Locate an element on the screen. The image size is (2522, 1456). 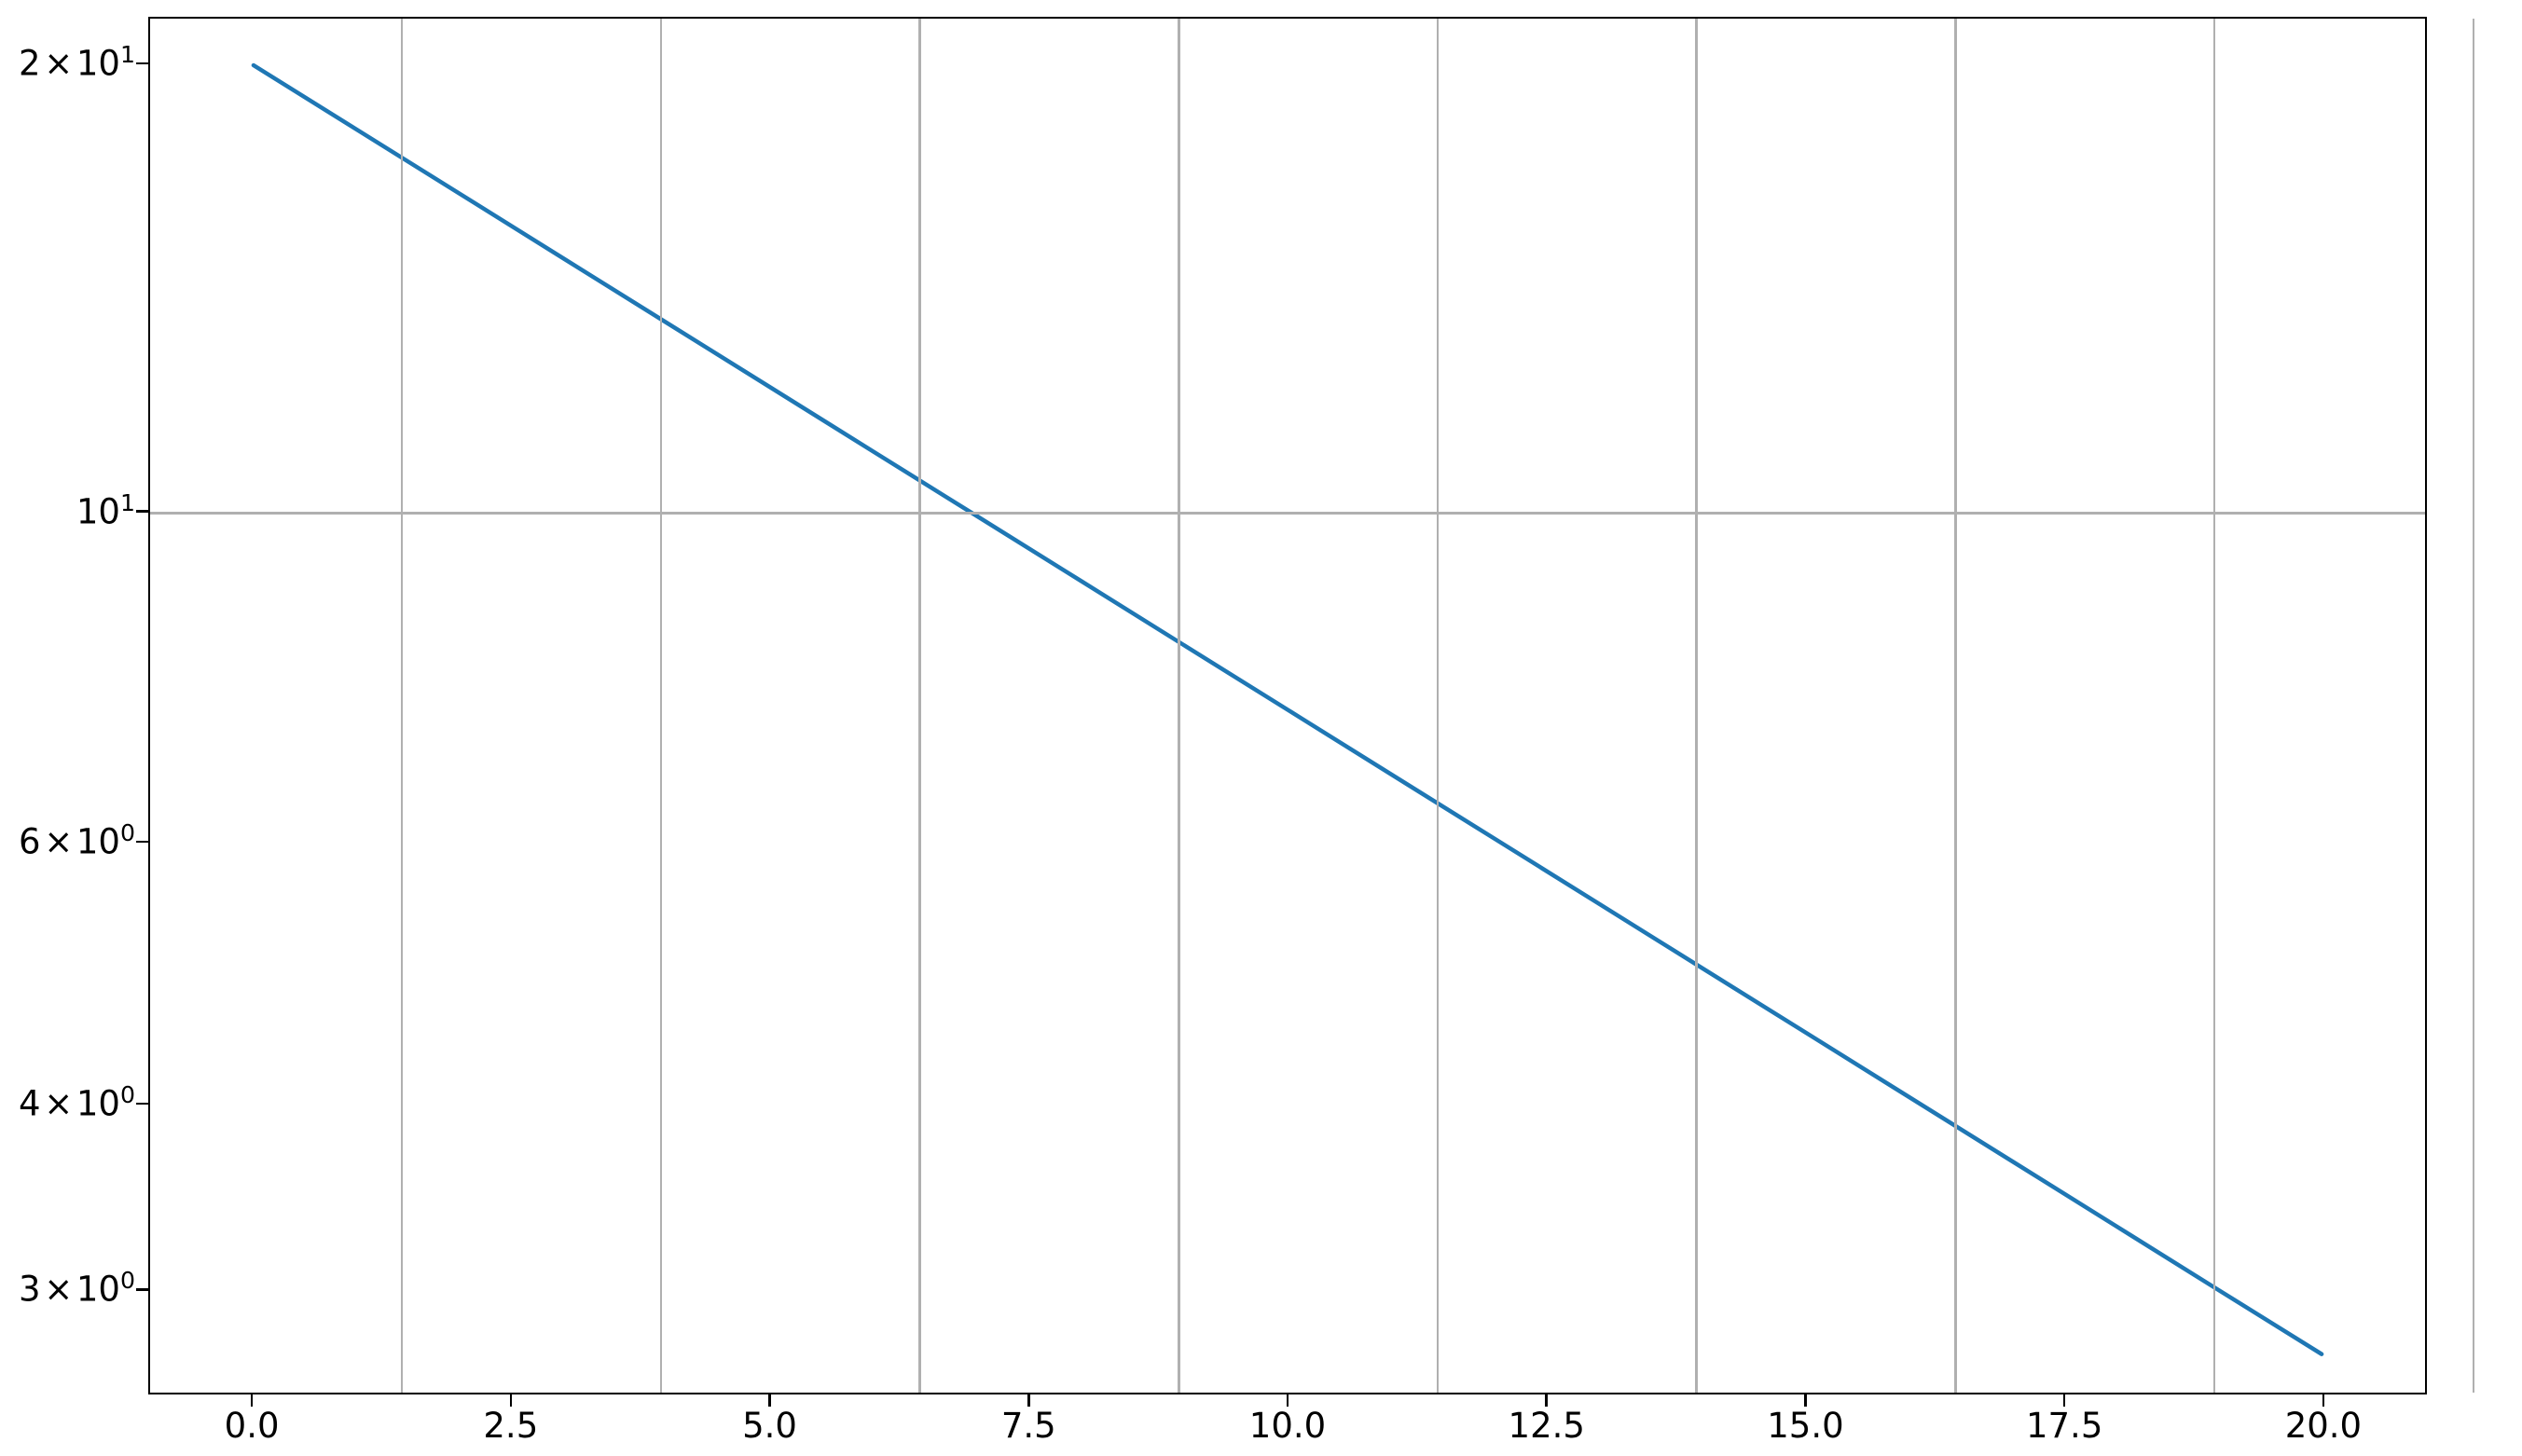
y-tick-label: 6×100 is located at coordinates (76, 841).